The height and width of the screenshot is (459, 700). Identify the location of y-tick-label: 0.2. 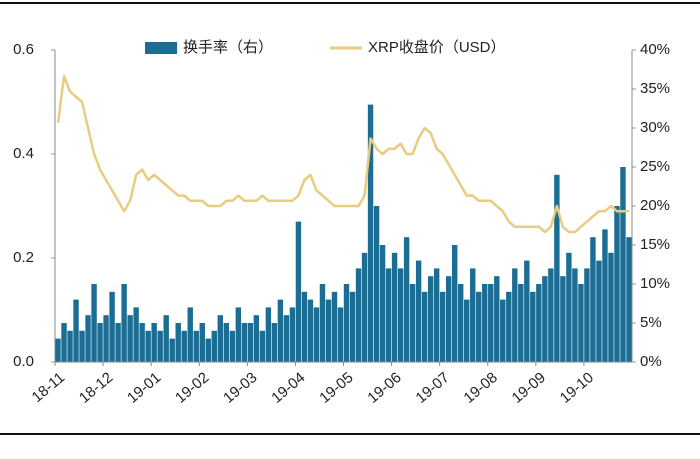
(23, 257).